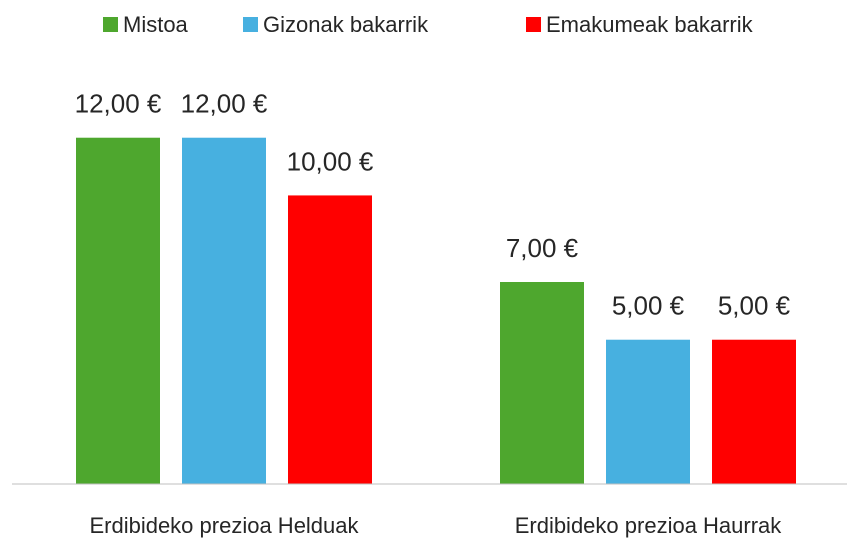  I want to click on legend-label: Emakumeak bakarrik, so click(650, 24).